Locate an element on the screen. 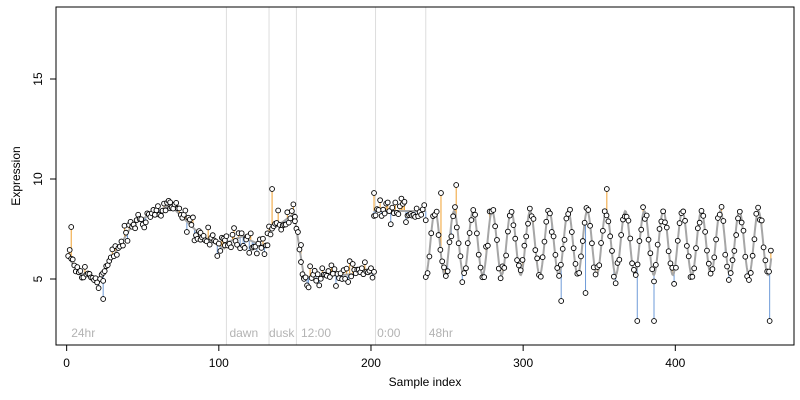  x-axis: 0 100 200 300 400 is located at coordinates (374, 357).